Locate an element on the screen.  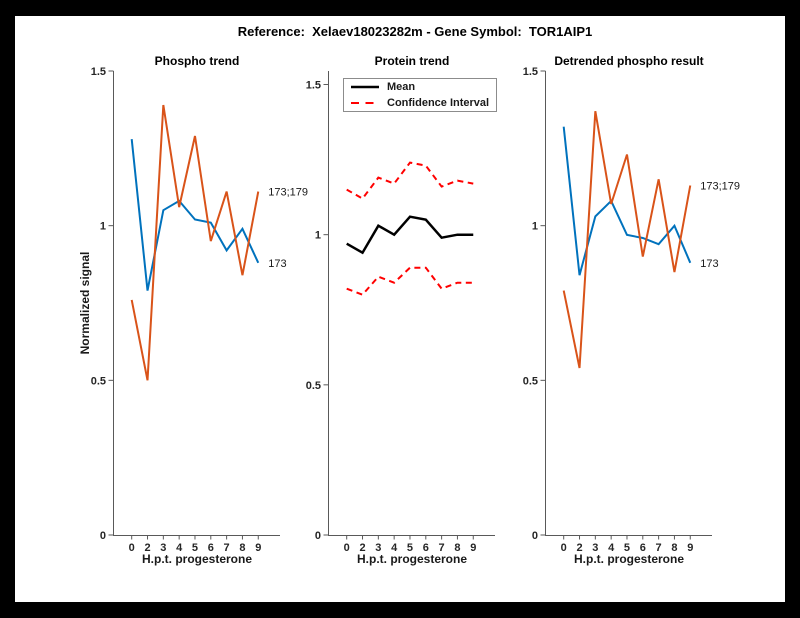
series-line-mean is located at coordinates (410, 235).